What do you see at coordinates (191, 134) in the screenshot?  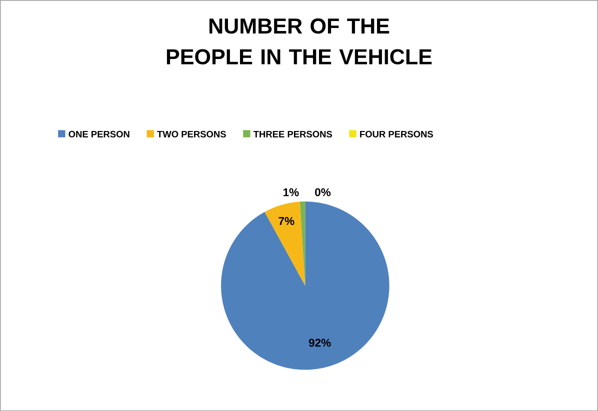 I see `legend-label: TWO PERSONS` at bounding box center [191, 134].